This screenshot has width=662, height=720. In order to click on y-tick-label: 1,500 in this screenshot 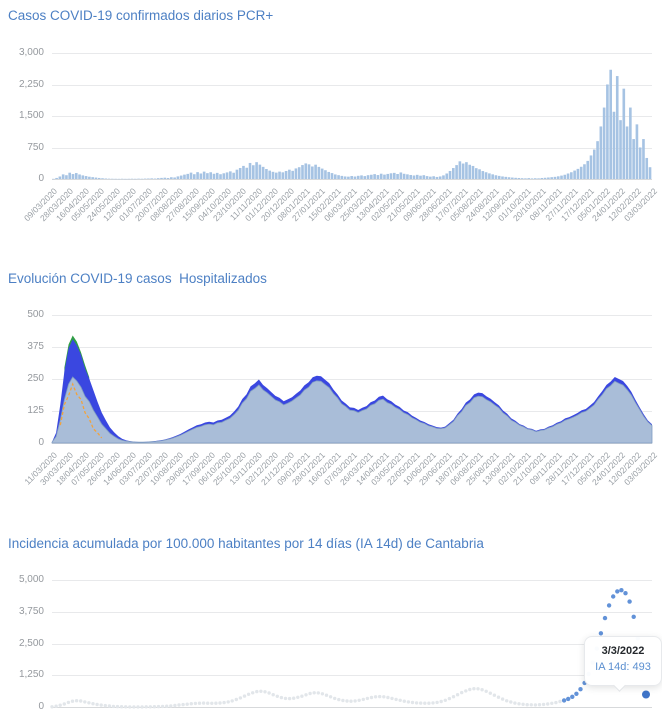, I will do `click(31, 115)`.